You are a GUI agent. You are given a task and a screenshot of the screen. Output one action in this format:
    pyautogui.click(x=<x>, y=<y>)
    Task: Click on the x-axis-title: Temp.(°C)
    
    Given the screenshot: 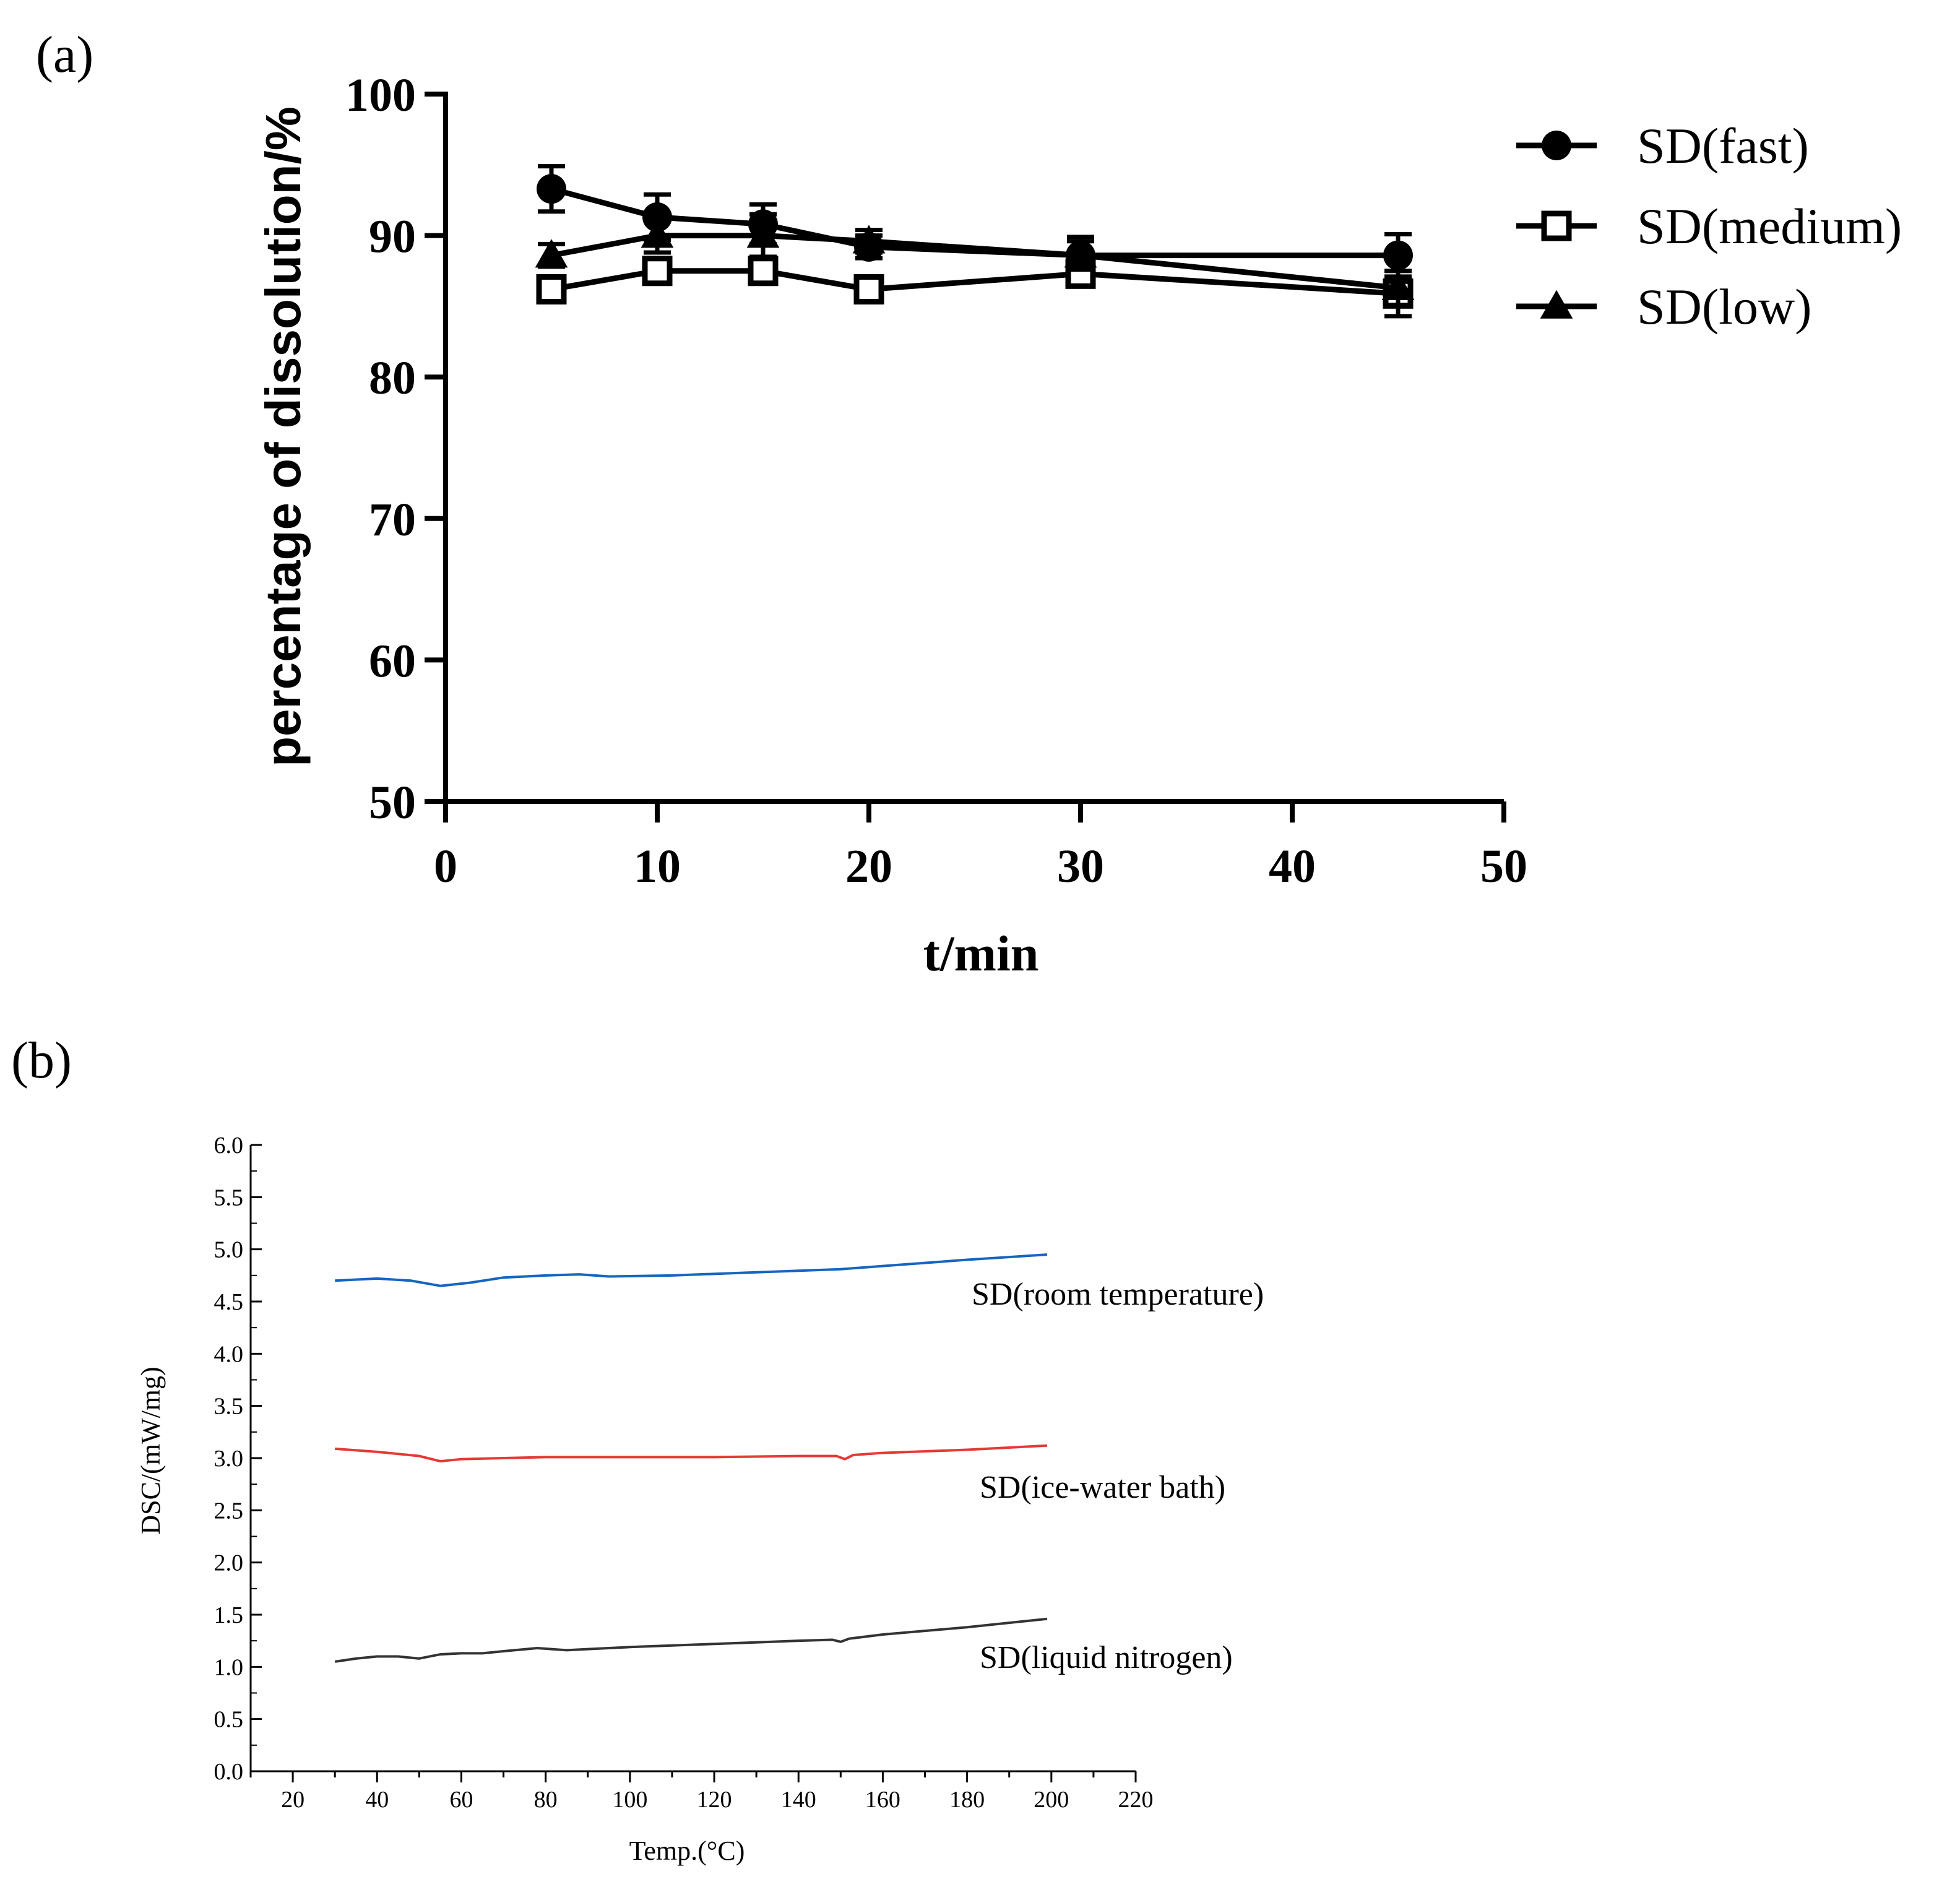 What is the action you would take?
    pyautogui.click(x=687, y=1851)
    